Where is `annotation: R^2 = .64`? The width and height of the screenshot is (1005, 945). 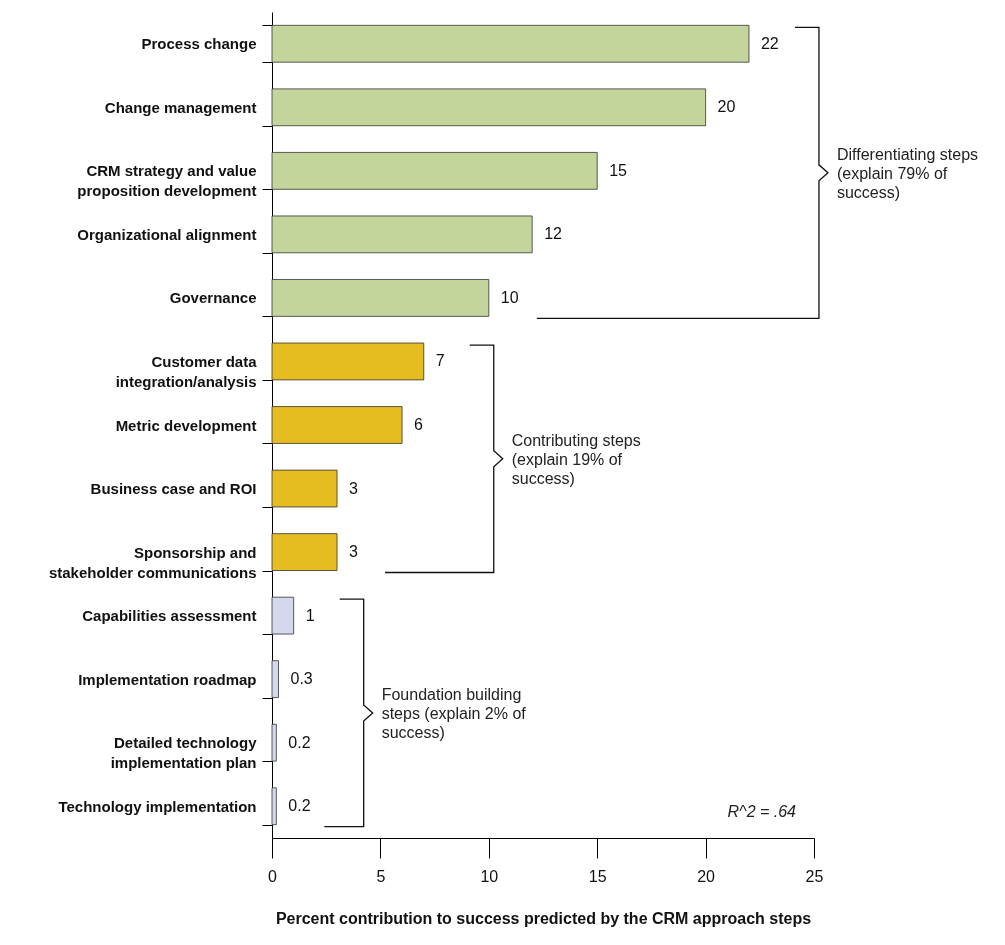
annotation: R^2 = .64 is located at coordinates (761, 811).